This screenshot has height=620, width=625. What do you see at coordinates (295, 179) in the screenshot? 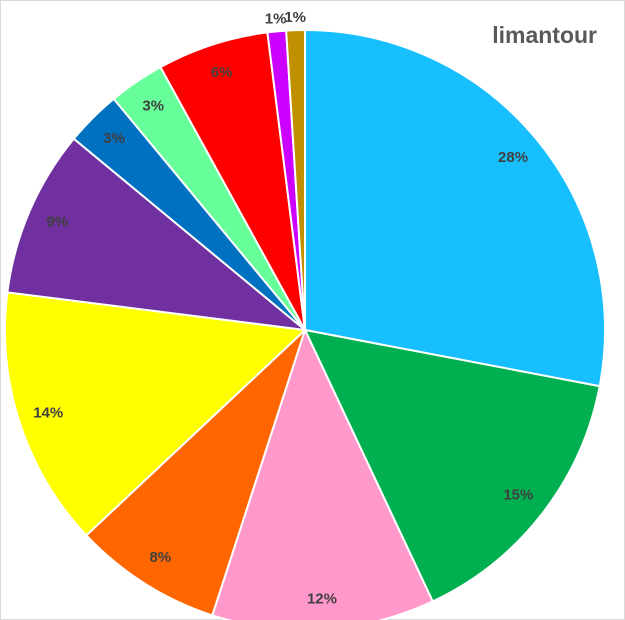
I see `pie-slice` at bounding box center [295, 179].